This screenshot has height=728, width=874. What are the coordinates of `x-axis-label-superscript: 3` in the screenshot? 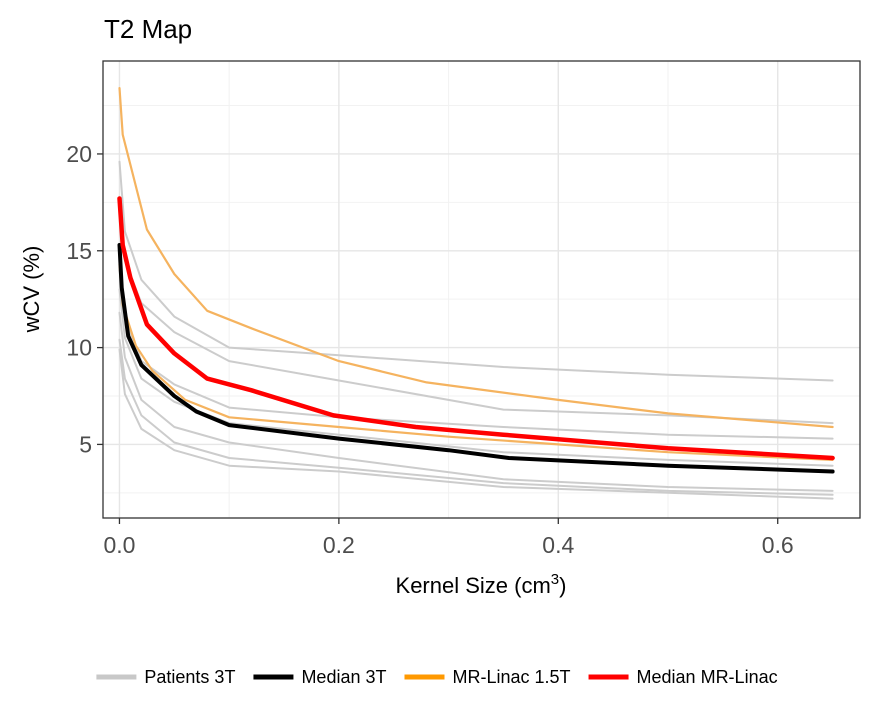 It's located at (555, 579).